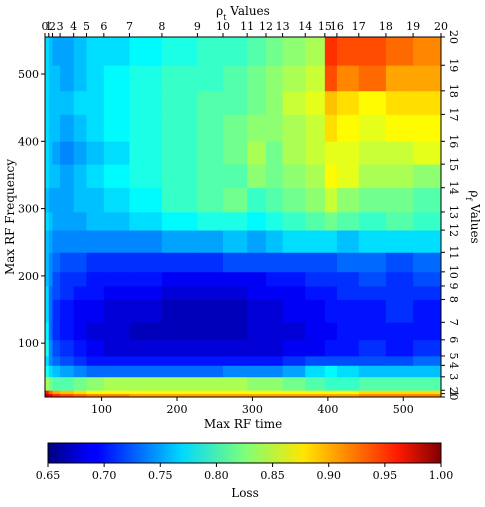  I want to click on right-tick-label: 11, so click(453, 252).